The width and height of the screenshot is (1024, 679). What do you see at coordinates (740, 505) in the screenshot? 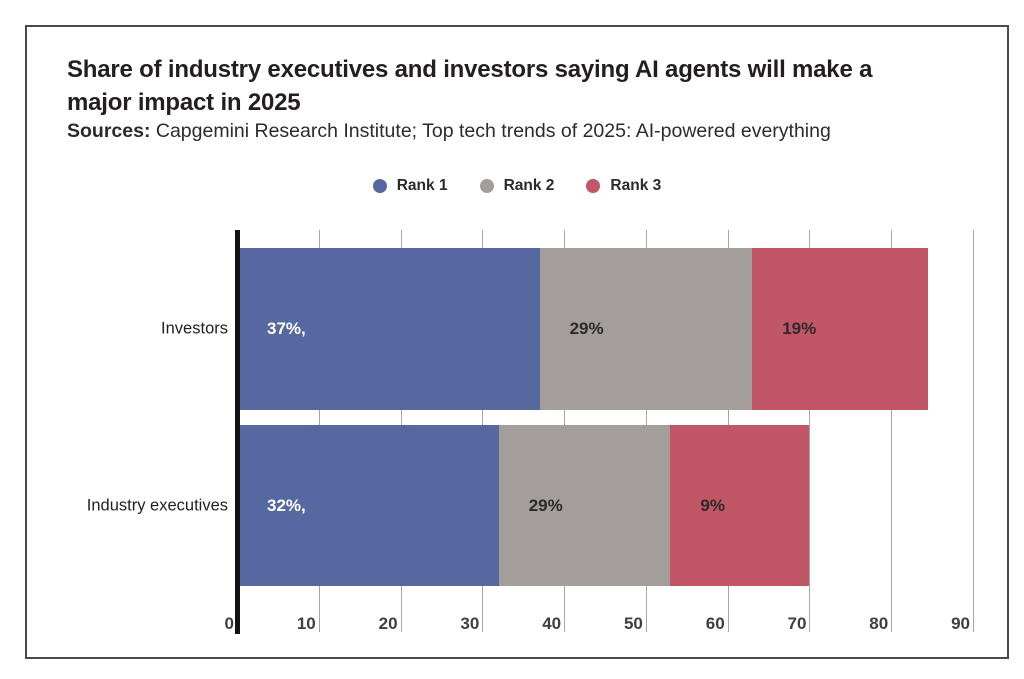
I see `bar-segment-rank-3: 9%` at bounding box center [740, 505].